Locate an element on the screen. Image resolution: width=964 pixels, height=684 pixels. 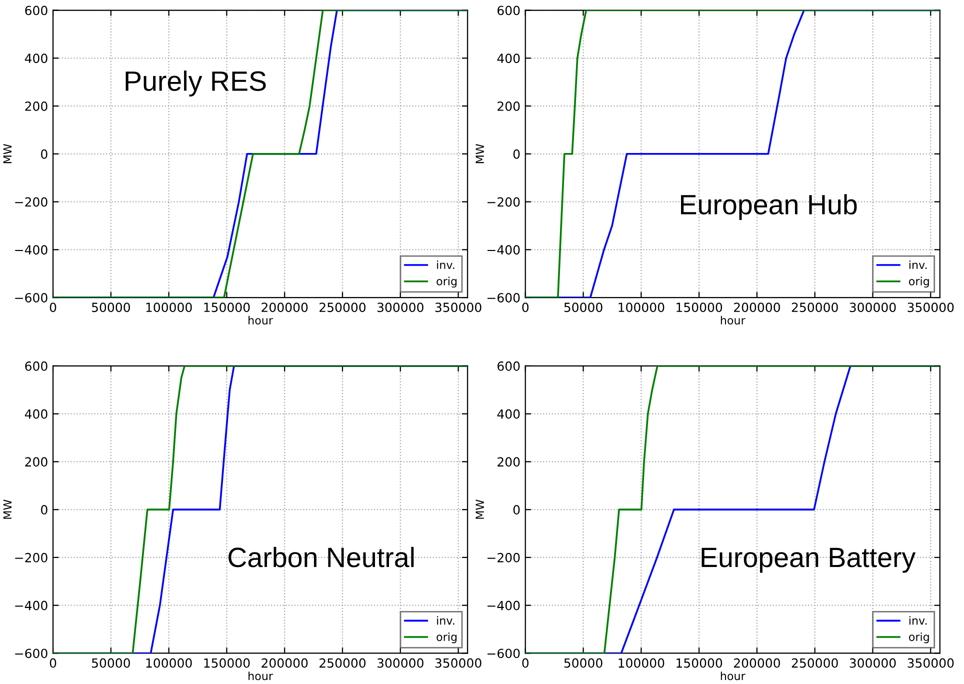
annotation: European Hub is located at coordinates (769, 207).